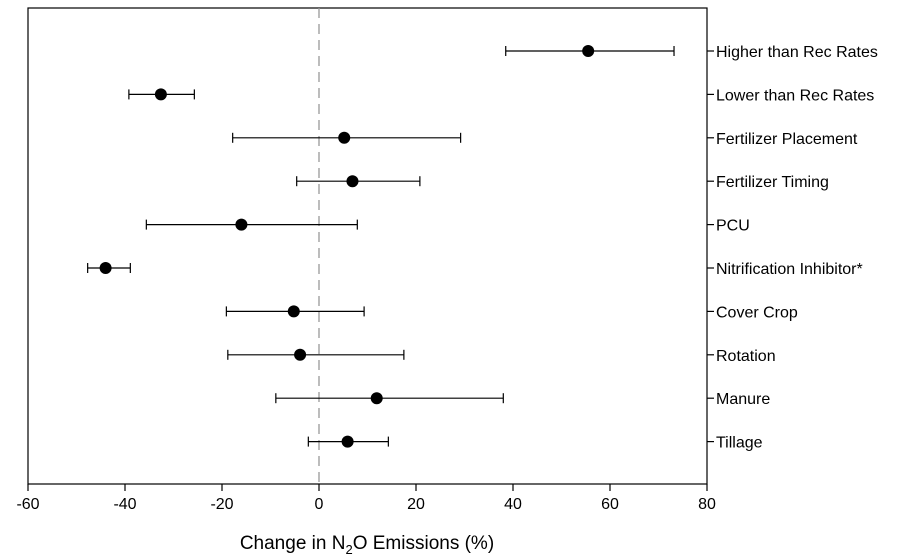 This screenshot has width=916, height=558. Describe the element at coordinates (757, 312) in the screenshot. I see `category-label: Cover Crop` at that location.